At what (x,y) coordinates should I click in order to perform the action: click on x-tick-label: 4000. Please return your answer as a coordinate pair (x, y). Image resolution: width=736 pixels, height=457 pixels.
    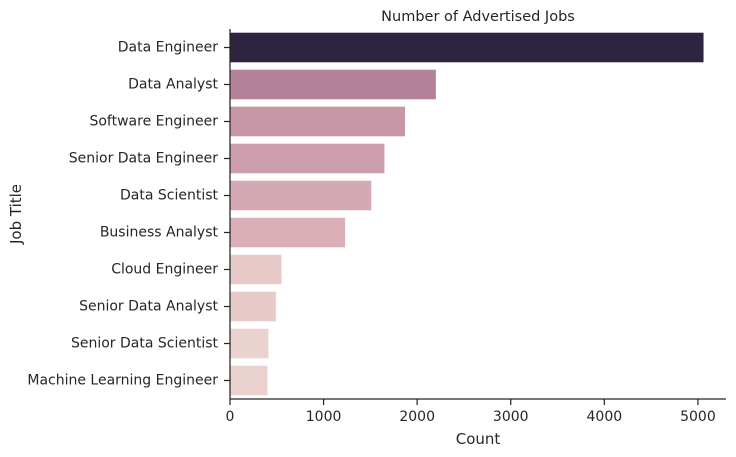
    Looking at the image, I should click on (605, 417).